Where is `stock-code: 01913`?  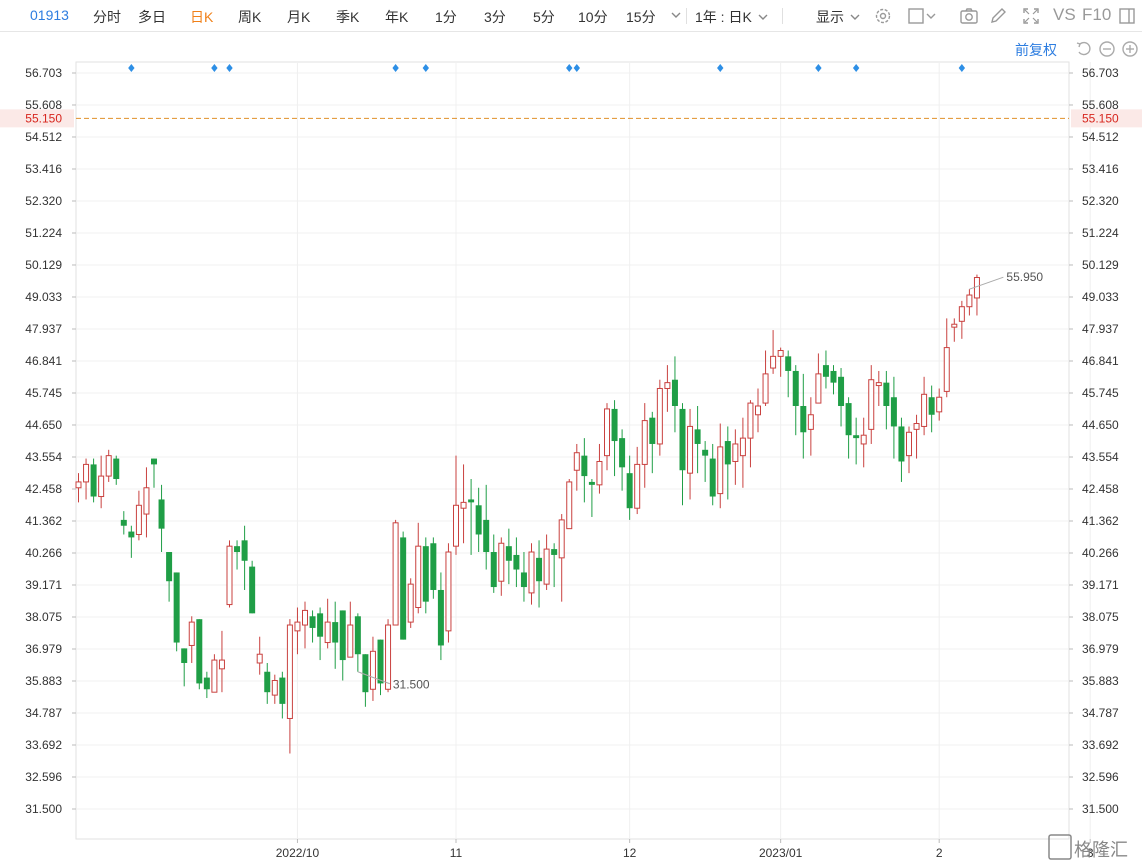 stock-code: 01913 is located at coordinates (49, 15).